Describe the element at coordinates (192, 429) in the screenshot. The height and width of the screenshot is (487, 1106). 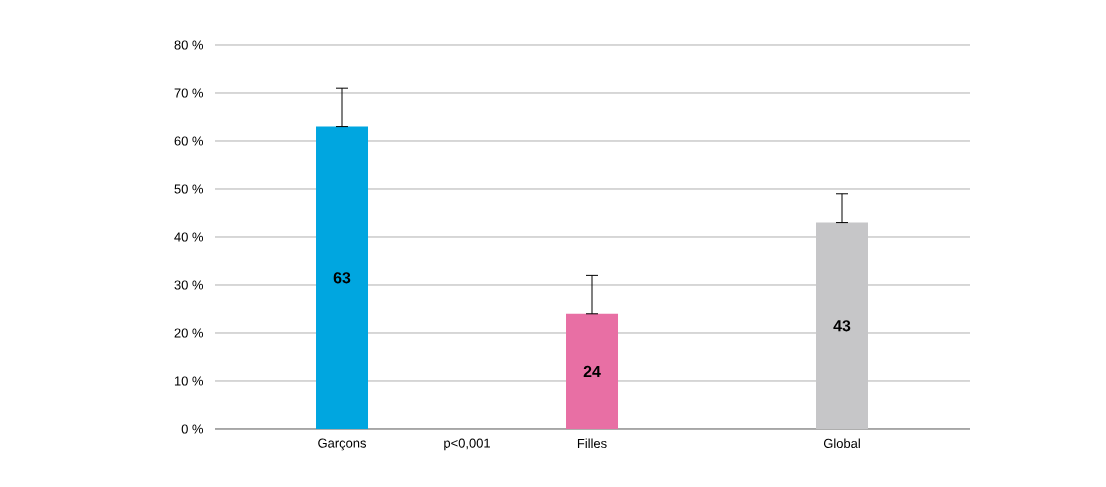
I see `y-tick-label: 0 %` at that location.